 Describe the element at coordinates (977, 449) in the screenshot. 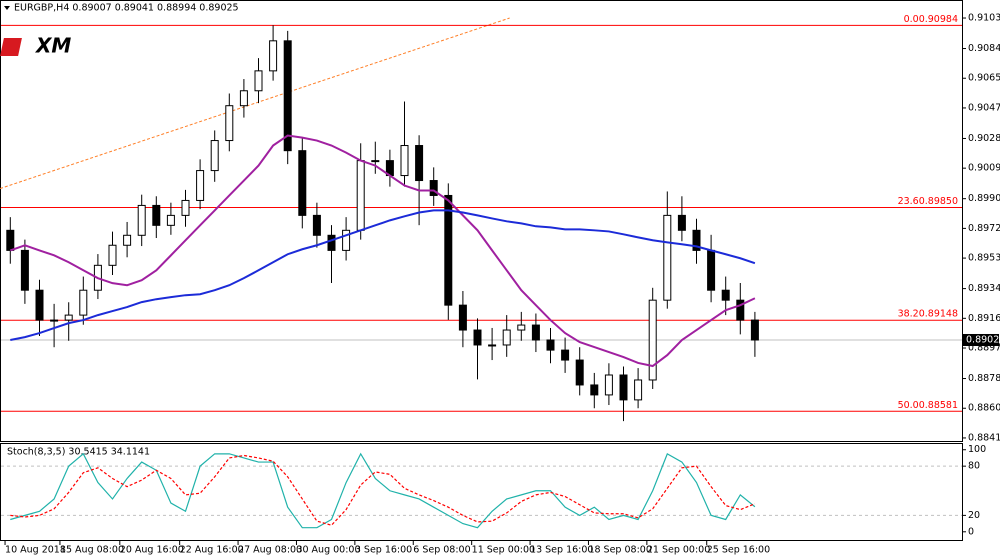

I see `y-tick-label: 100` at that location.